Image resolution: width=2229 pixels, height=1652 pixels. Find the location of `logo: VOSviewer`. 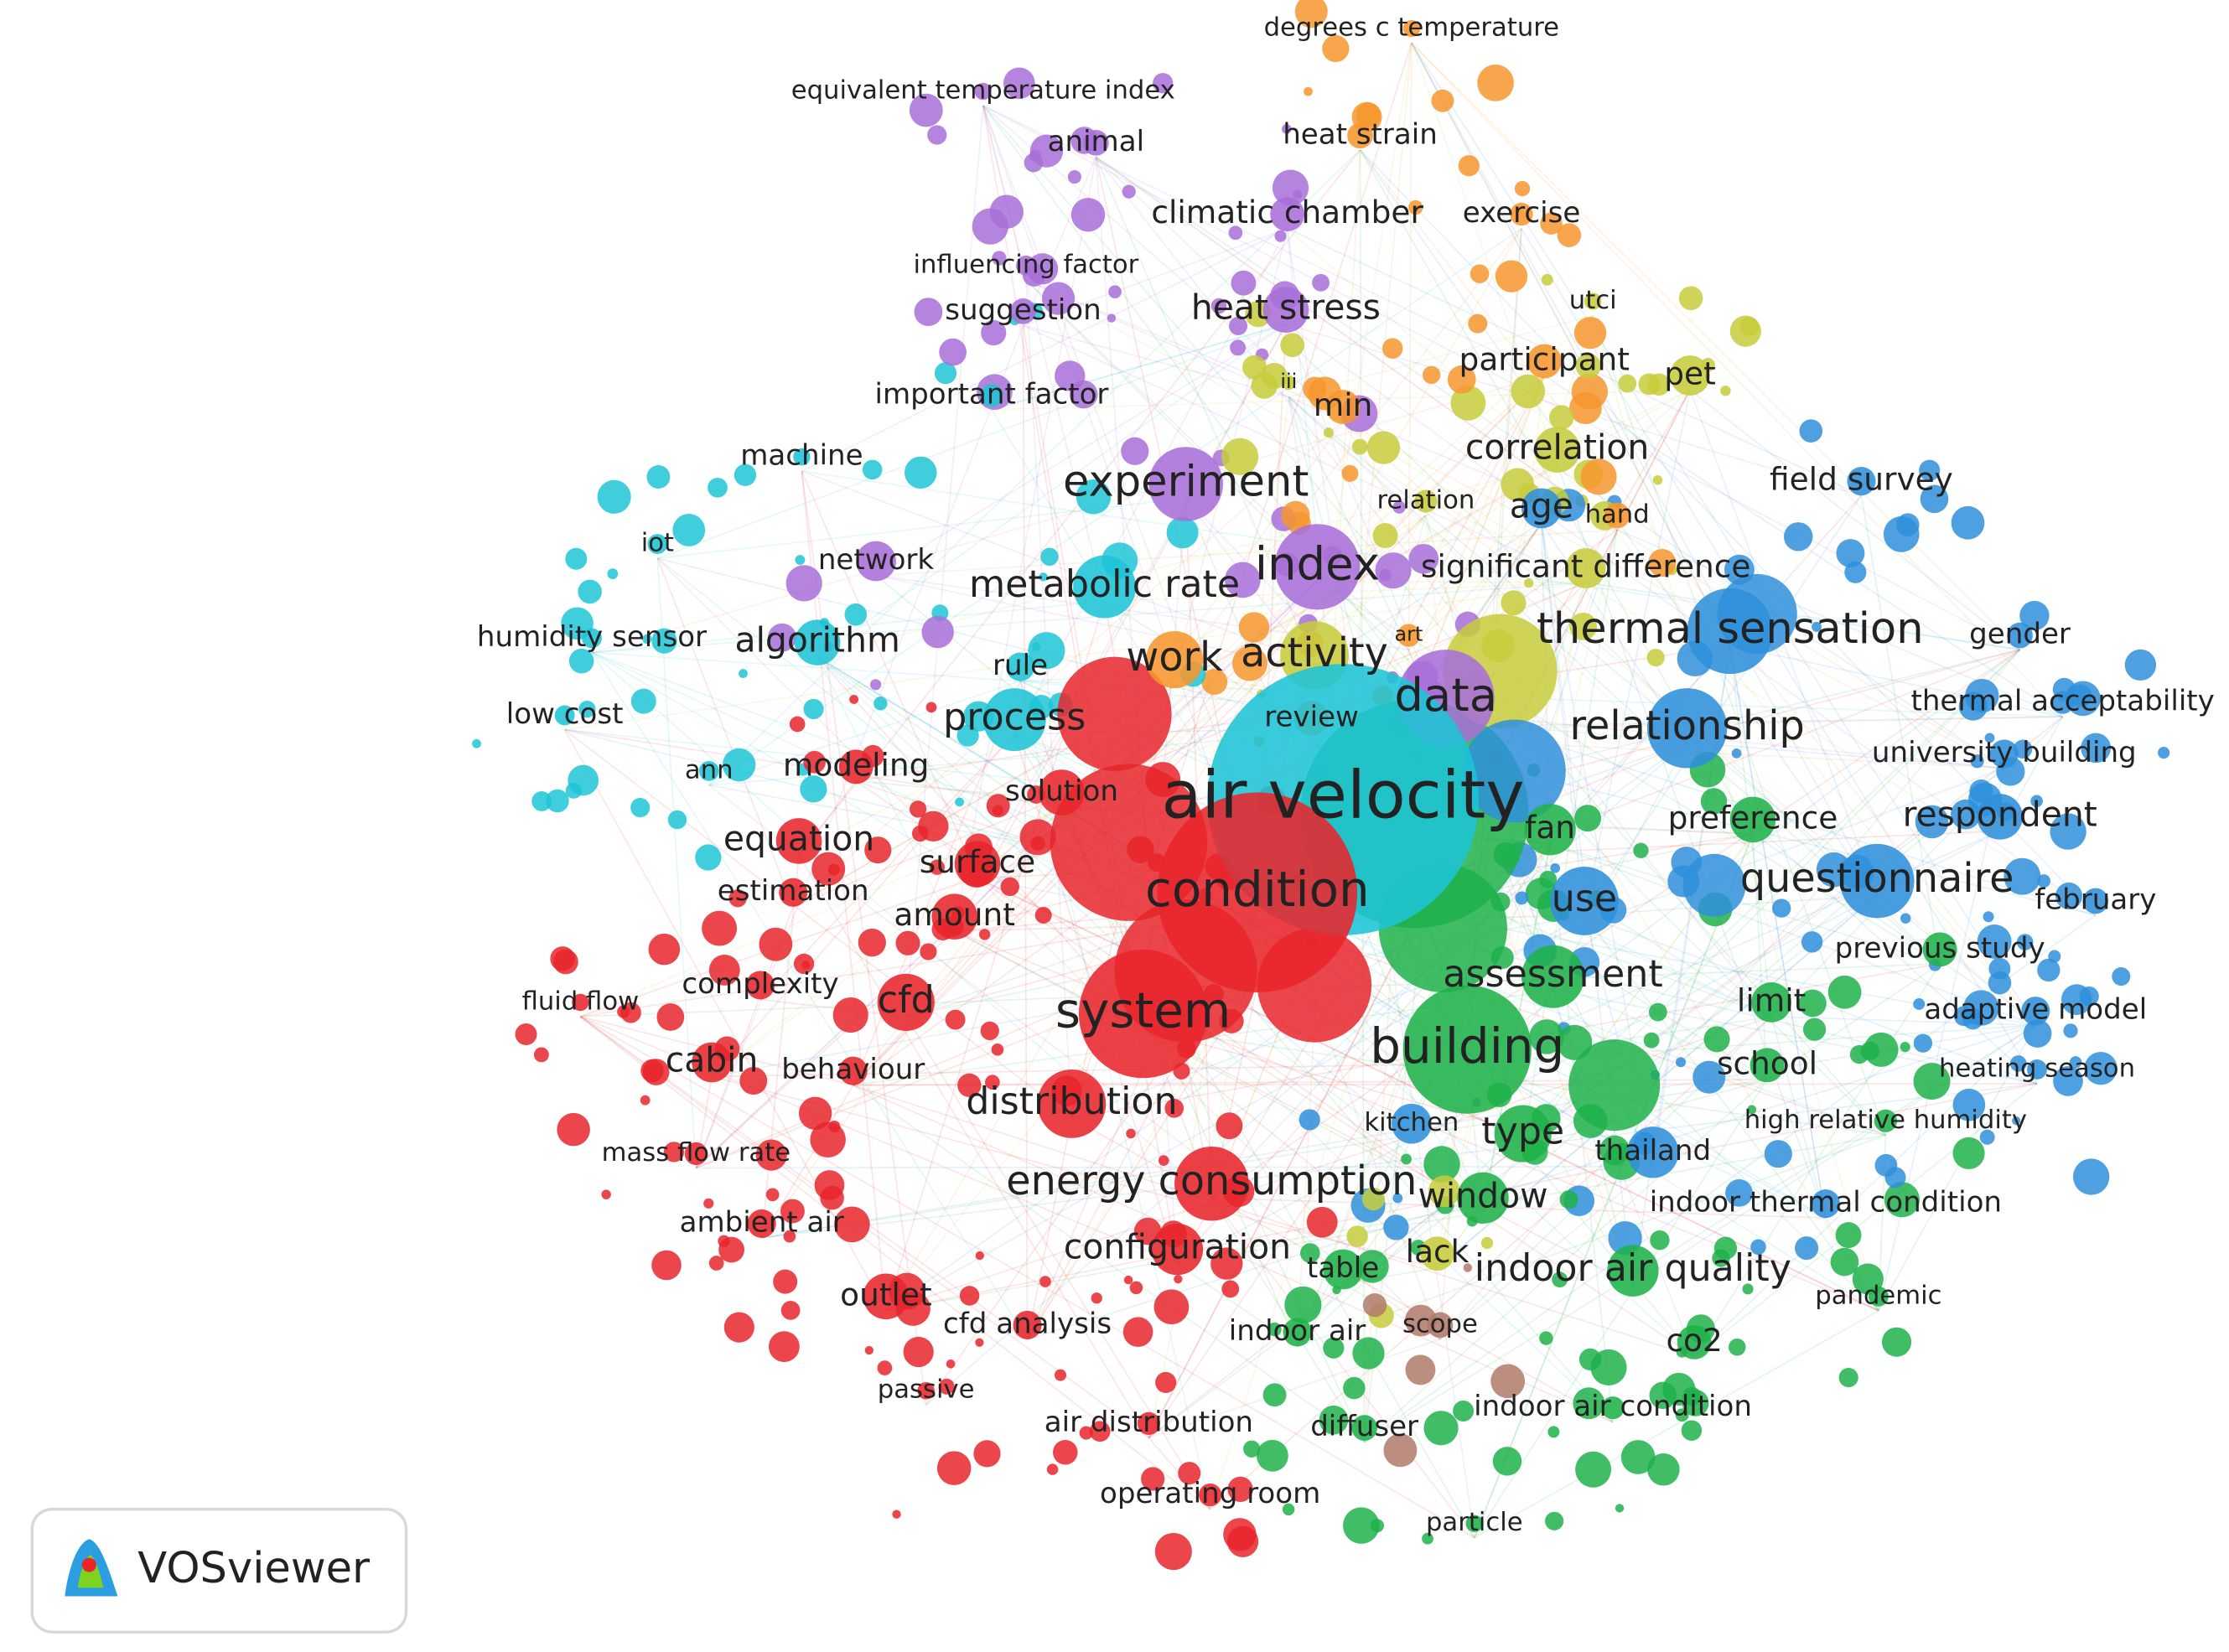

logo: VOSviewer is located at coordinates (219, 1570).